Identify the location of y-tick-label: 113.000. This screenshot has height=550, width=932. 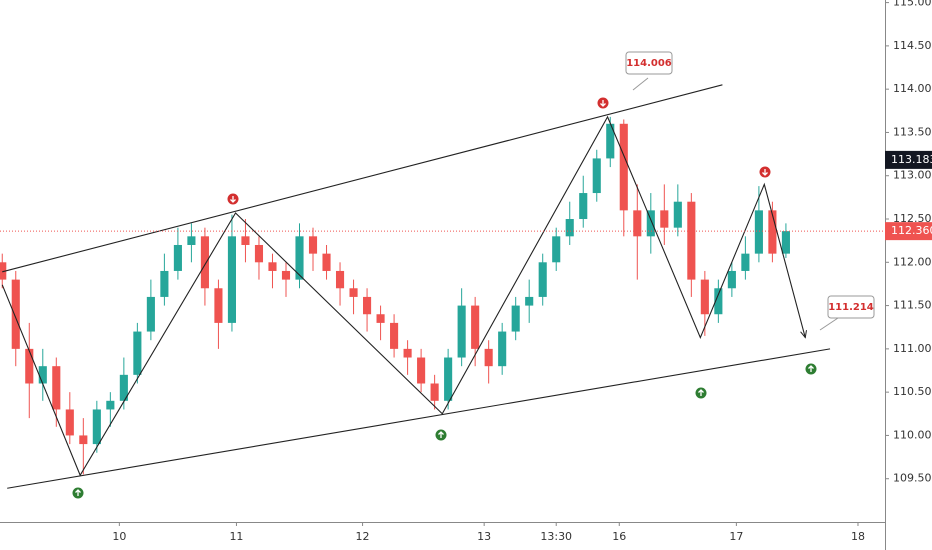
(912, 175).